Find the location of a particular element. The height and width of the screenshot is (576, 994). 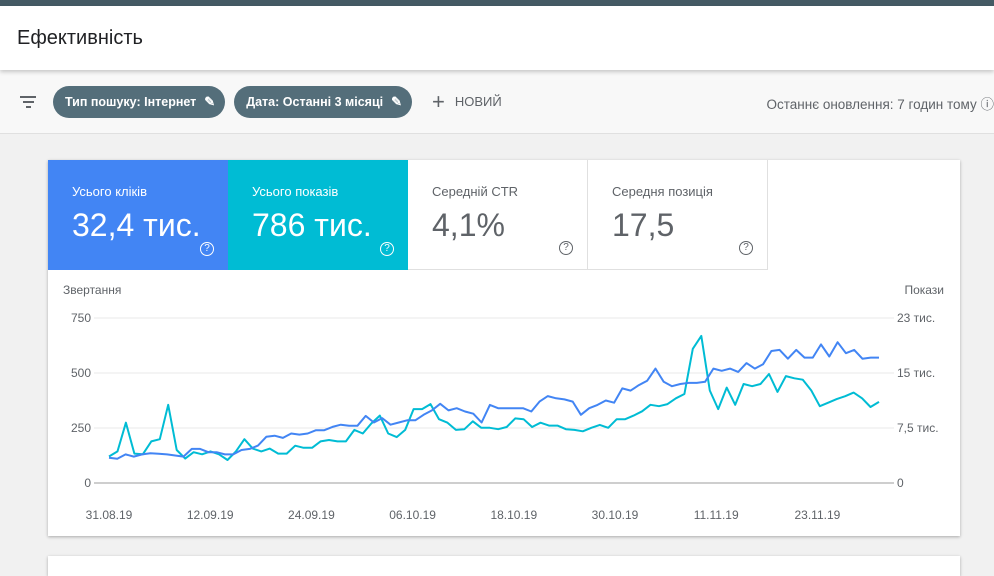

y-left-tick: 0 is located at coordinates (87, 483).